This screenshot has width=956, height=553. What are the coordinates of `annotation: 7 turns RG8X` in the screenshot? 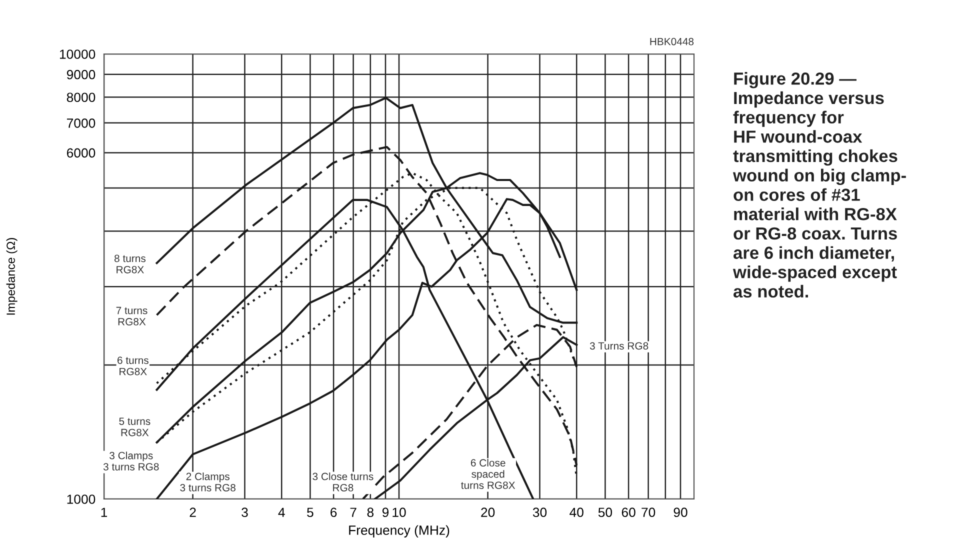 It's located at (132, 316).